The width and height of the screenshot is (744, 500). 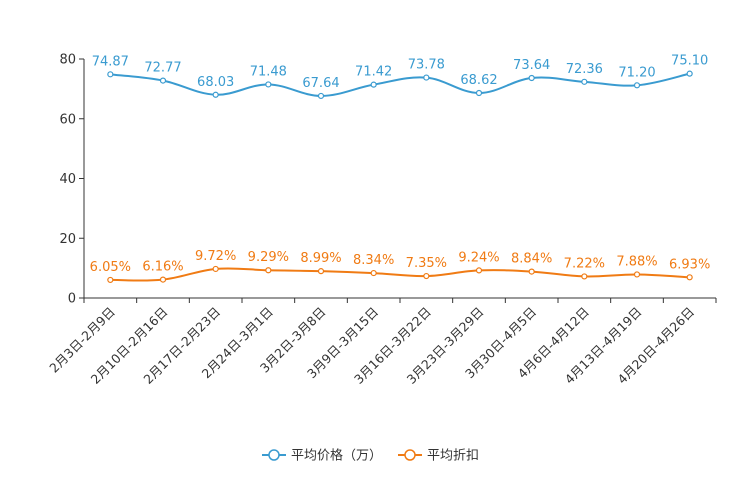 What do you see at coordinates (478, 80) in the screenshot?
I see `price-data-label: 68.62` at bounding box center [478, 80].